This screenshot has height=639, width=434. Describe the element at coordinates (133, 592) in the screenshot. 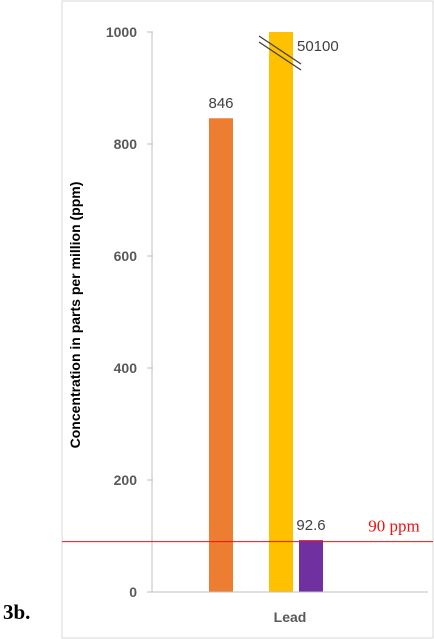

I see `y-tick-label: 0` at that location.